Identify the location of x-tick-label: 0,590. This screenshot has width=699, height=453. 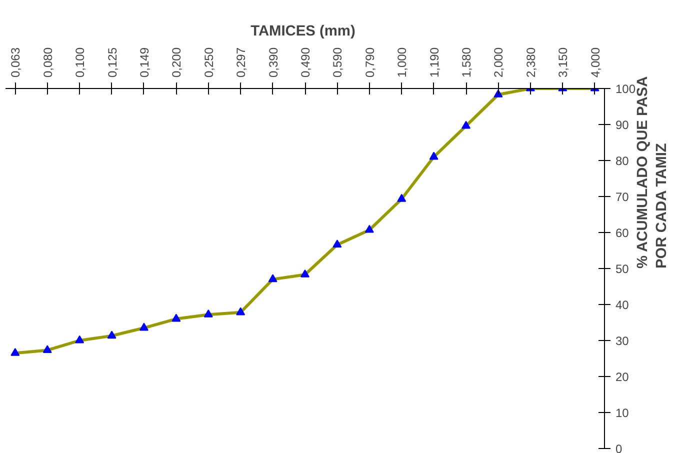
(337, 62).